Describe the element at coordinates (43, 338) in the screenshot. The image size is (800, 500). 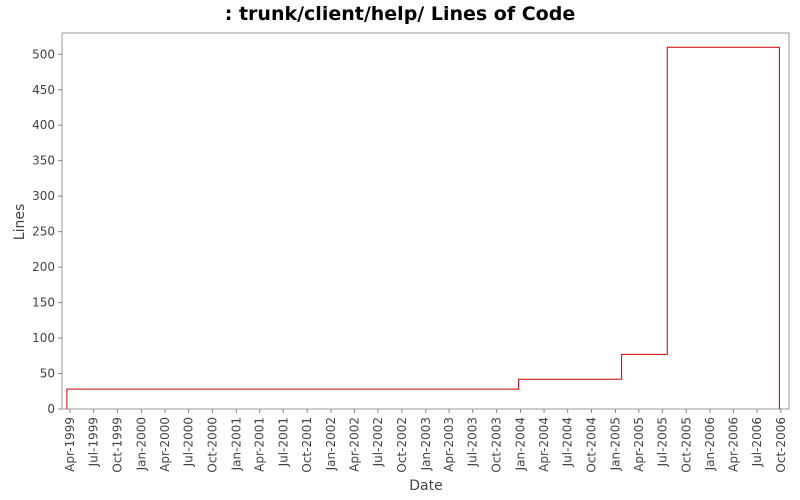
I see `y-tick-label: 100` at that location.